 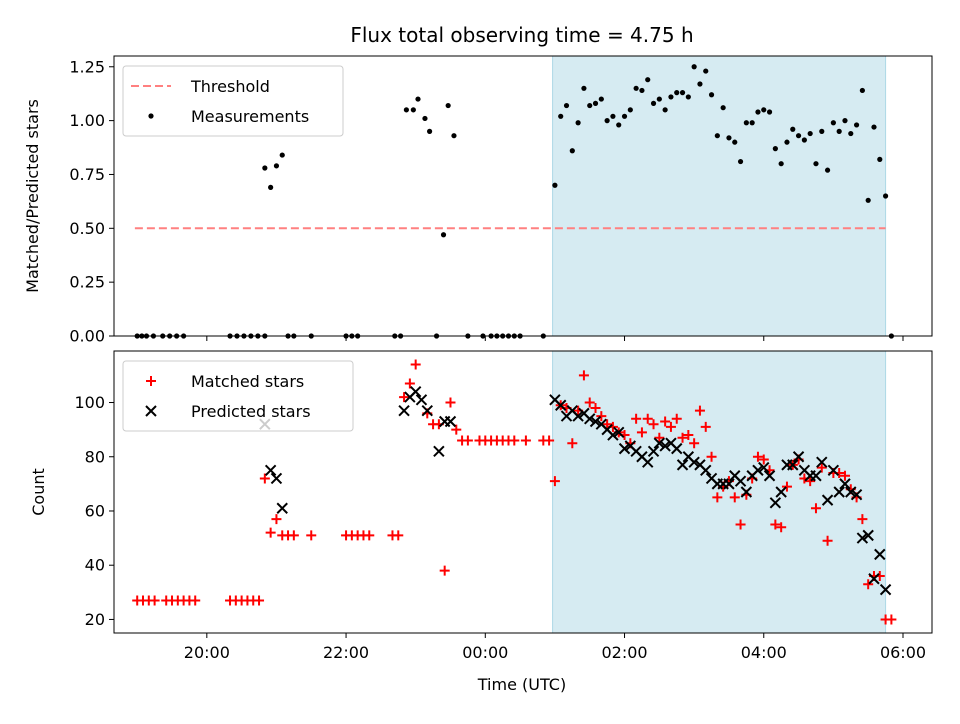 What do you see at coordinates (346, 652) in the screenshot?
I see `x-tick-label: 22:00` at bounding box center [346, 652].